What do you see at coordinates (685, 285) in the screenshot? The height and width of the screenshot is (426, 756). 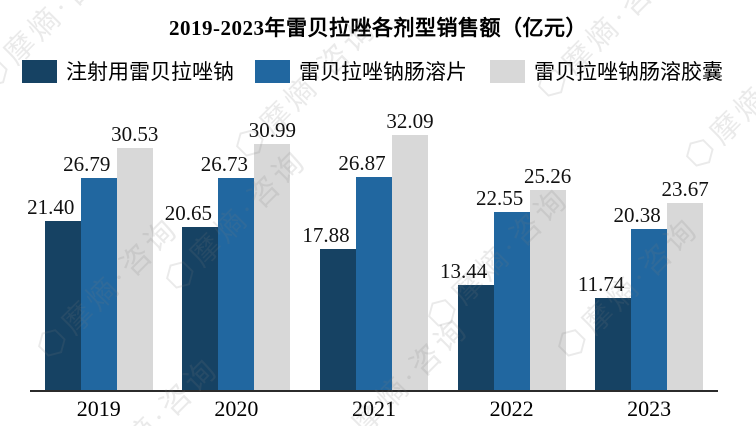 I see `bar-capsule-2023: 23.67` at bounding box center [685, 285].